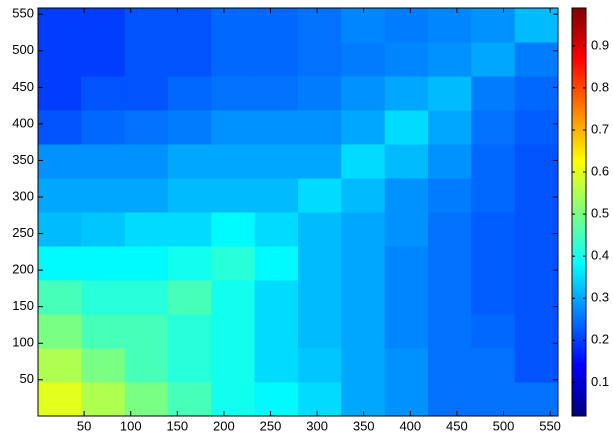 The height and width of the screenshot is (438, 613). Describe the element at coordinates (550, 425) in the screenshot. I see `x-tick-label: 550` at that location.